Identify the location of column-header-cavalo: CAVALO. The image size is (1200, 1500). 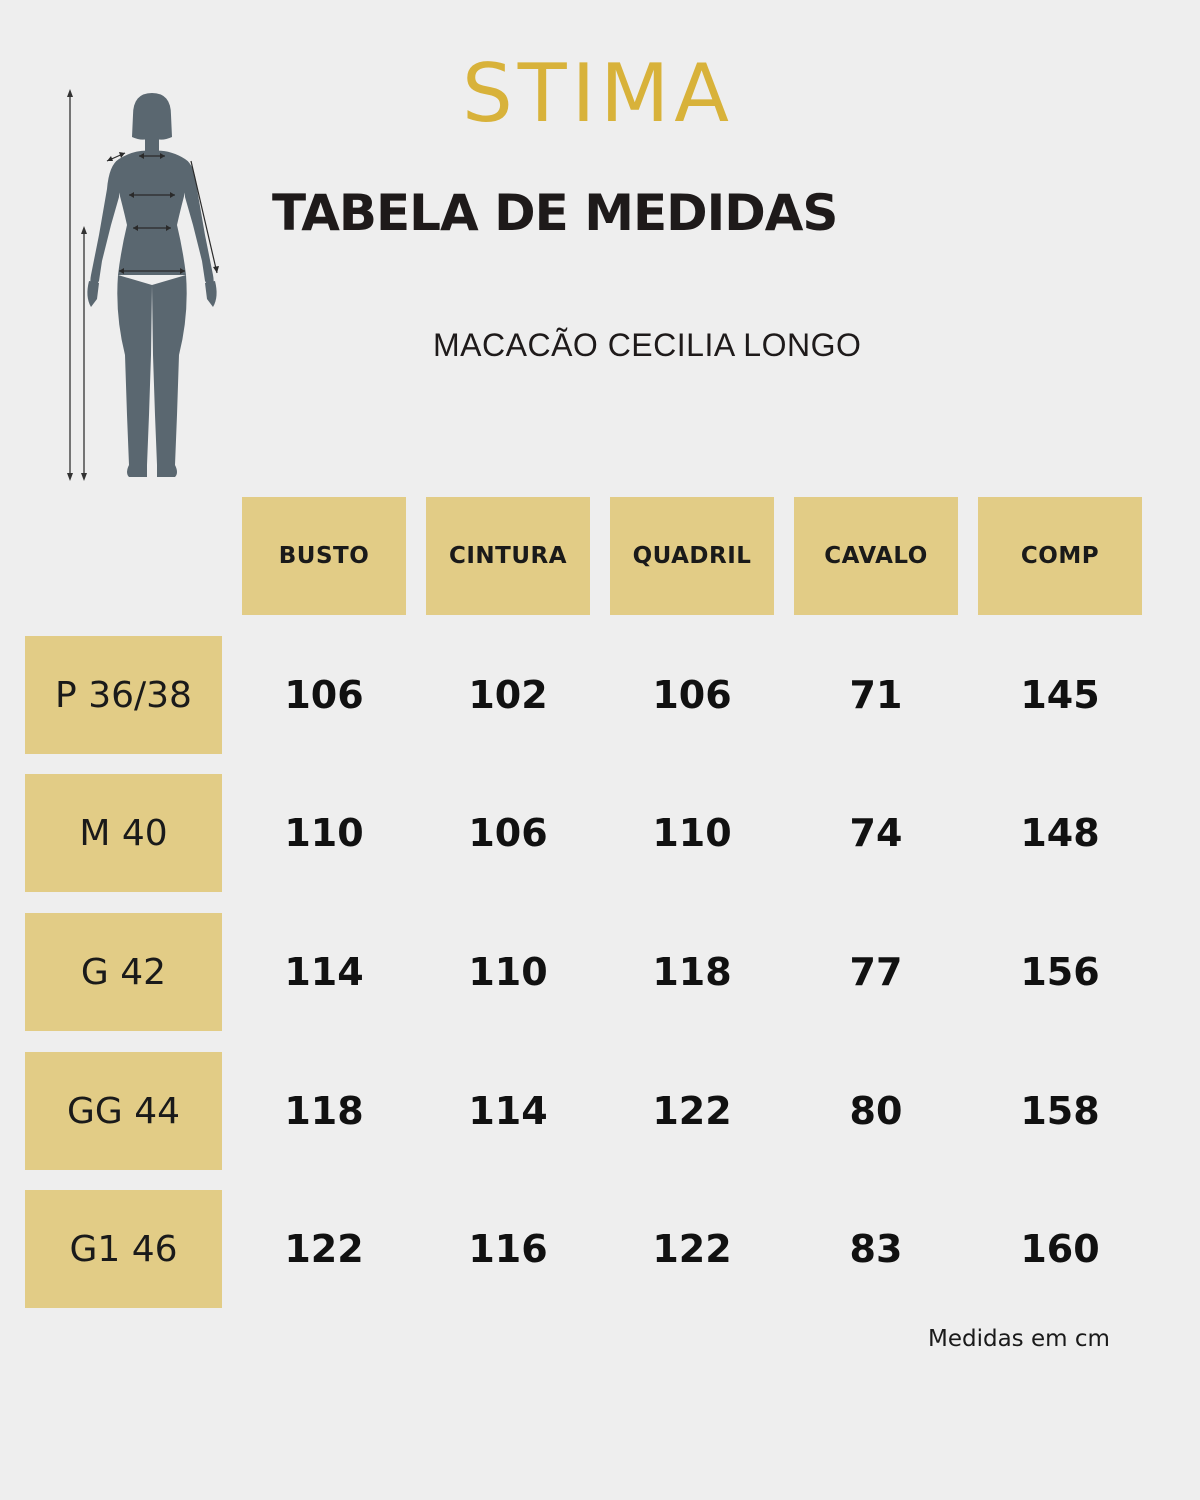
(876, 556).